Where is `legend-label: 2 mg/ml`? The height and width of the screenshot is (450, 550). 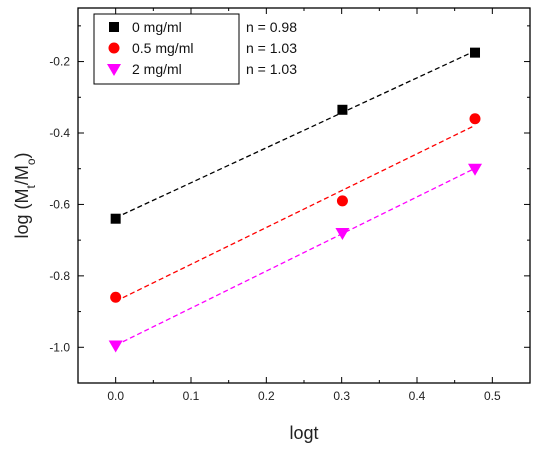
legend-label: 2 mg/ml is located at coordinates (157, 69).